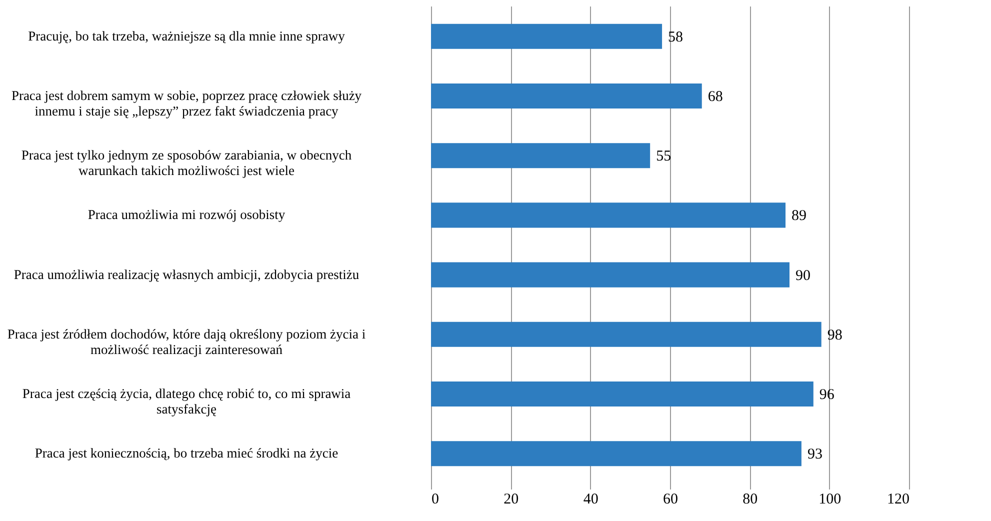  What do you see at coordinates (511, 500) in the screenshot?
I see `x-tick-label: 20` at bounding box center [511, 500].